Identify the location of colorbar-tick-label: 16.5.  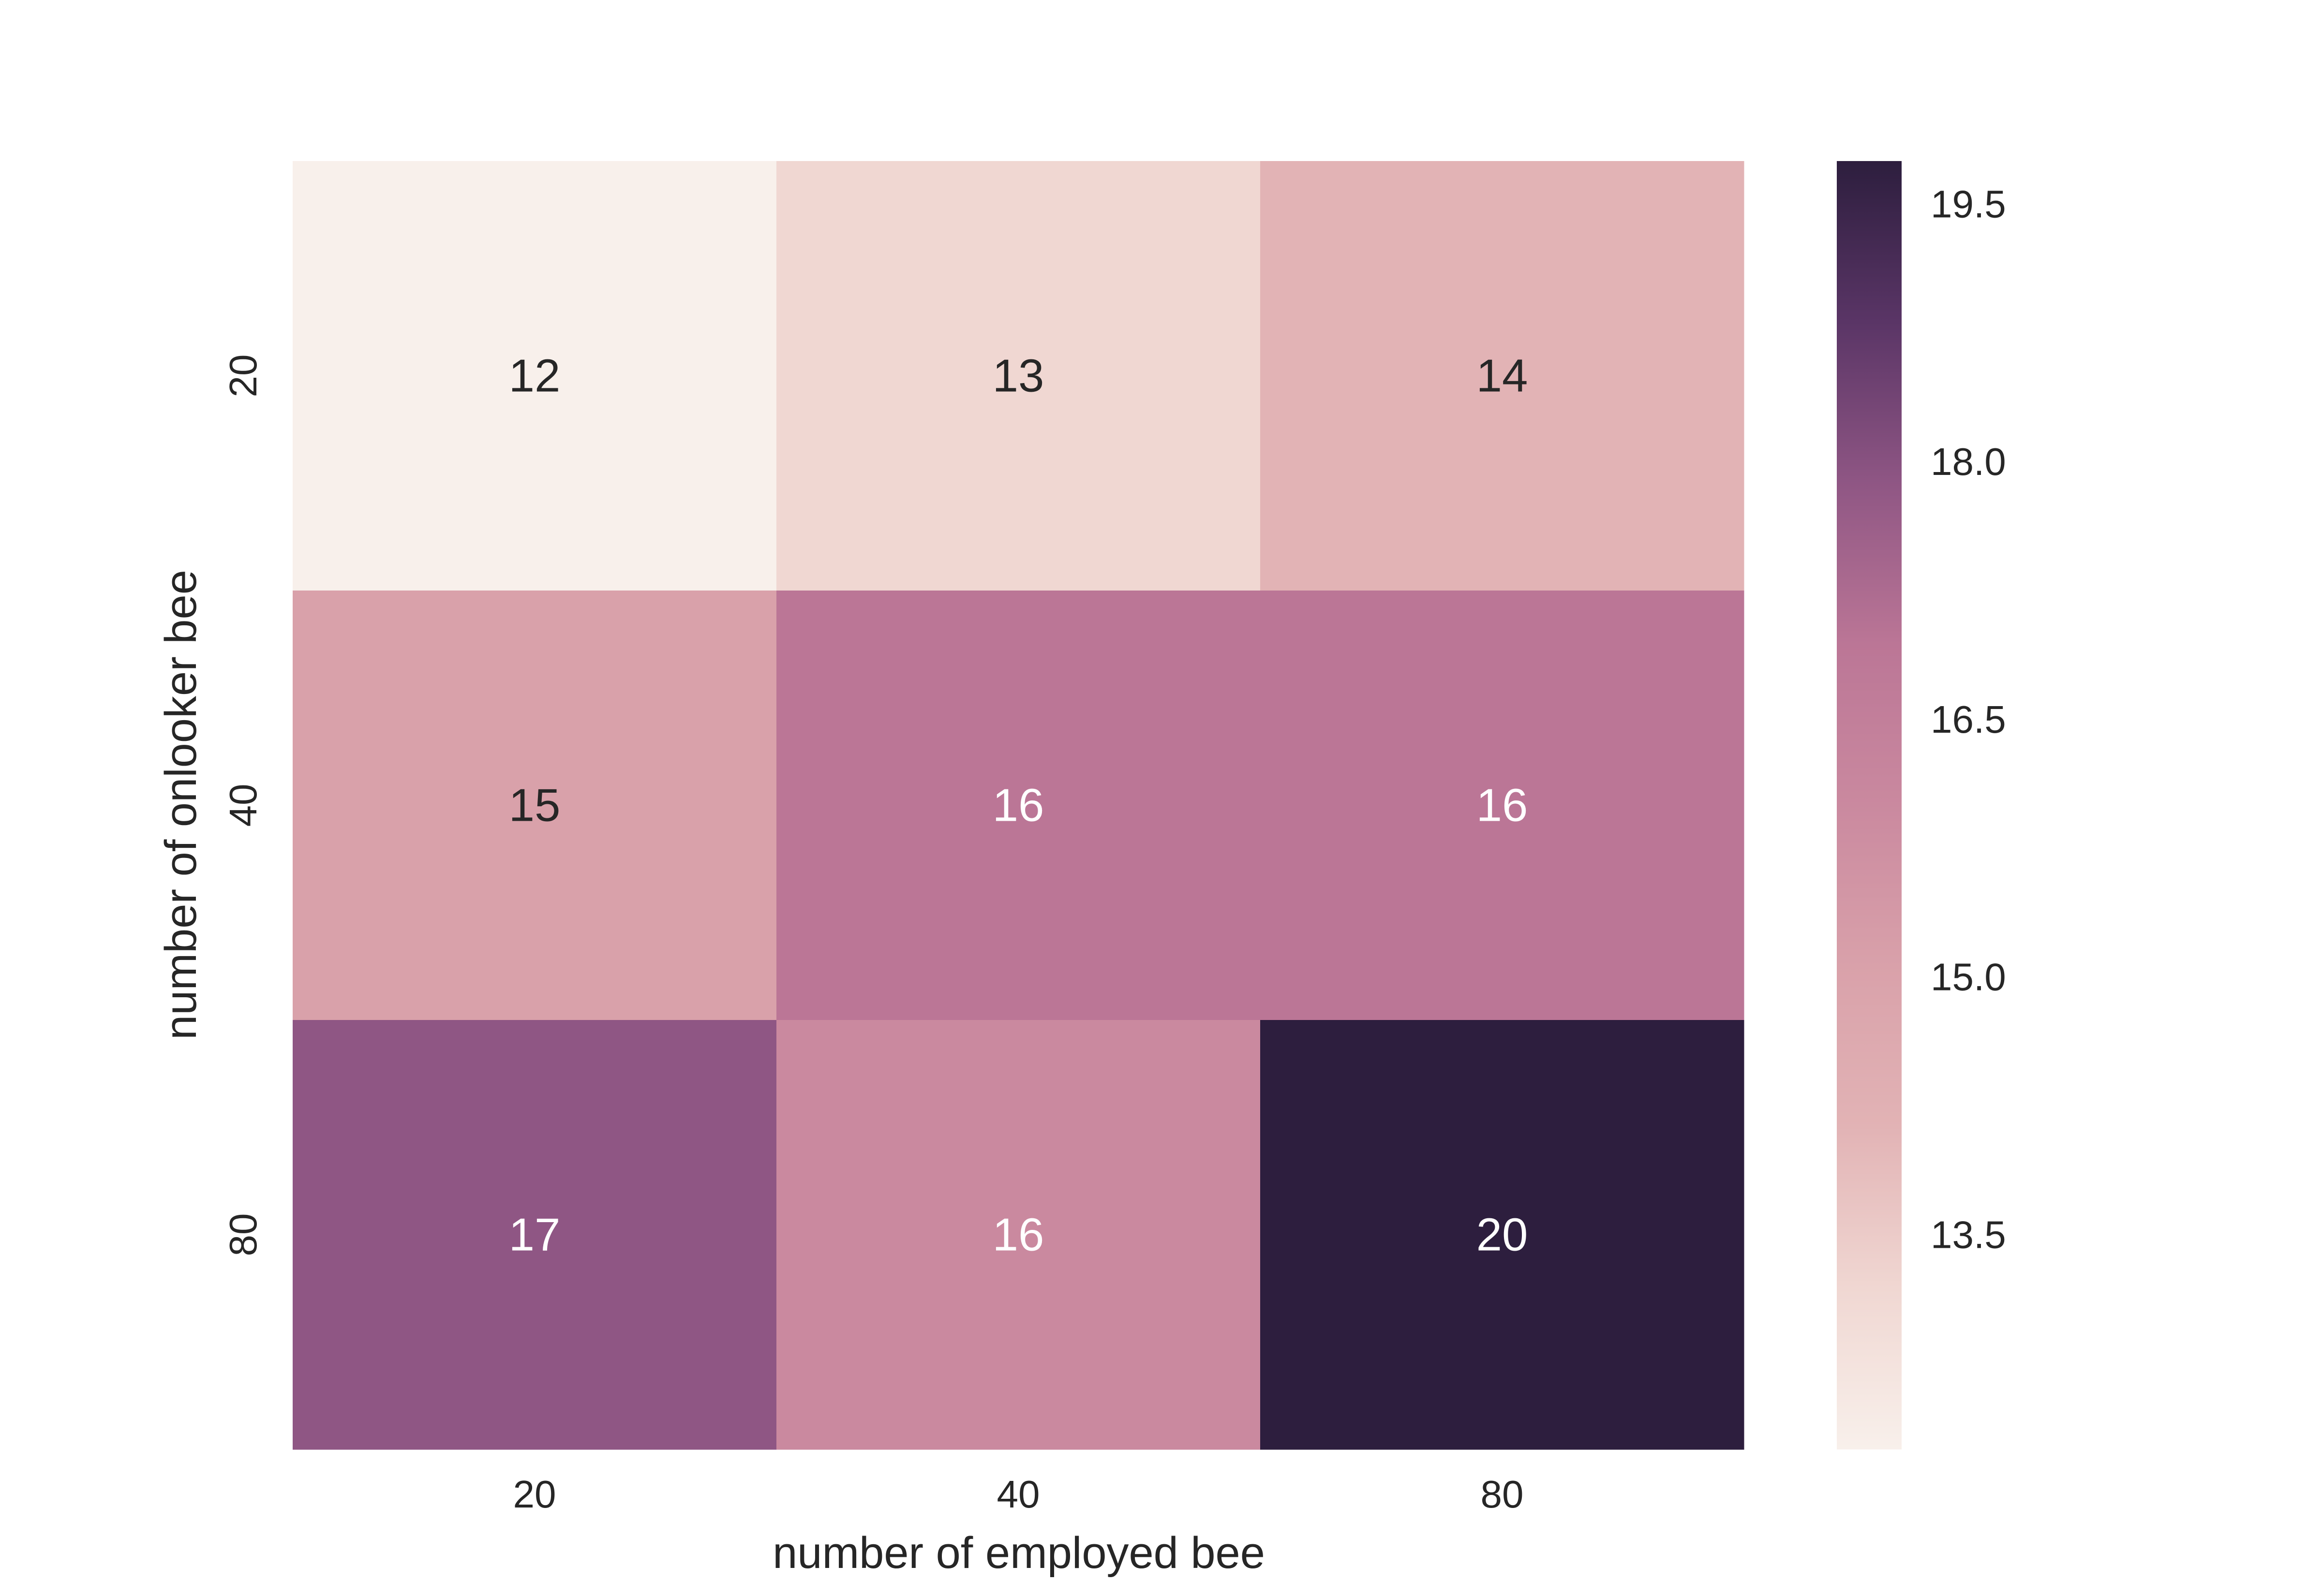
(1968, 719).